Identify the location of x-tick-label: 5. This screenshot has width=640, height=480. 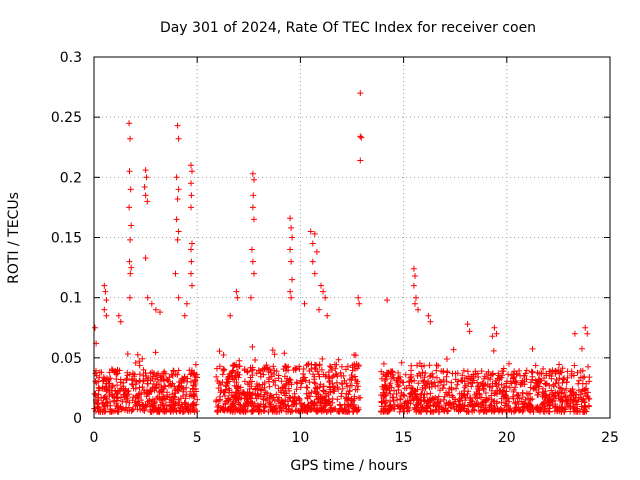
(197, 438).